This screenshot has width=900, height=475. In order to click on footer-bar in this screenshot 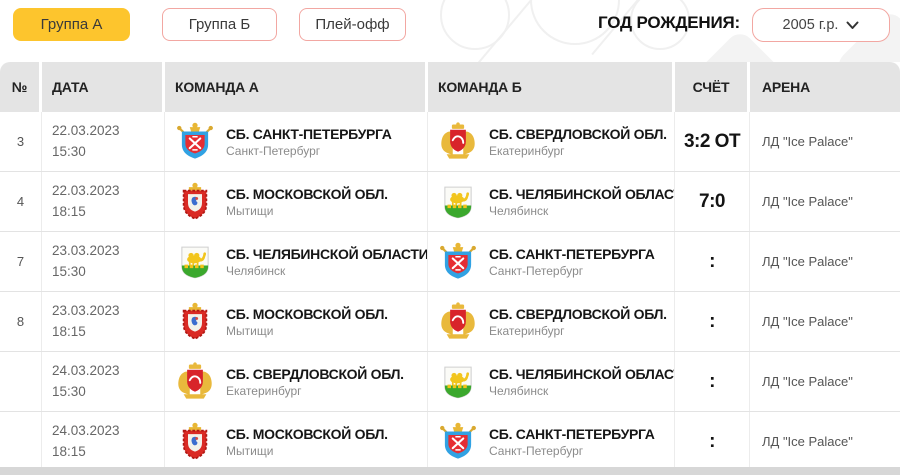, I will do `click(450, 471)`.